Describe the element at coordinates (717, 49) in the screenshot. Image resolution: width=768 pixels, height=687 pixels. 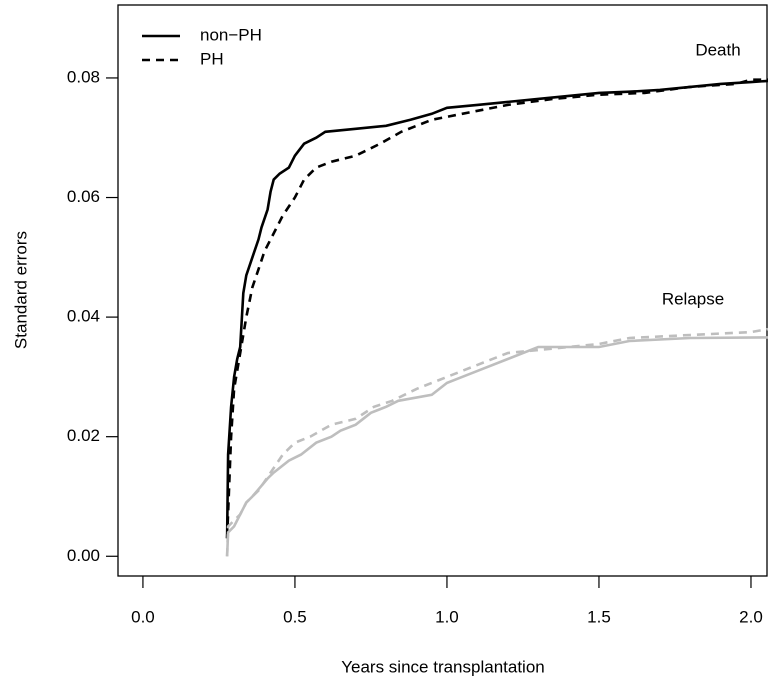
I see `annotation: Death` at that location.